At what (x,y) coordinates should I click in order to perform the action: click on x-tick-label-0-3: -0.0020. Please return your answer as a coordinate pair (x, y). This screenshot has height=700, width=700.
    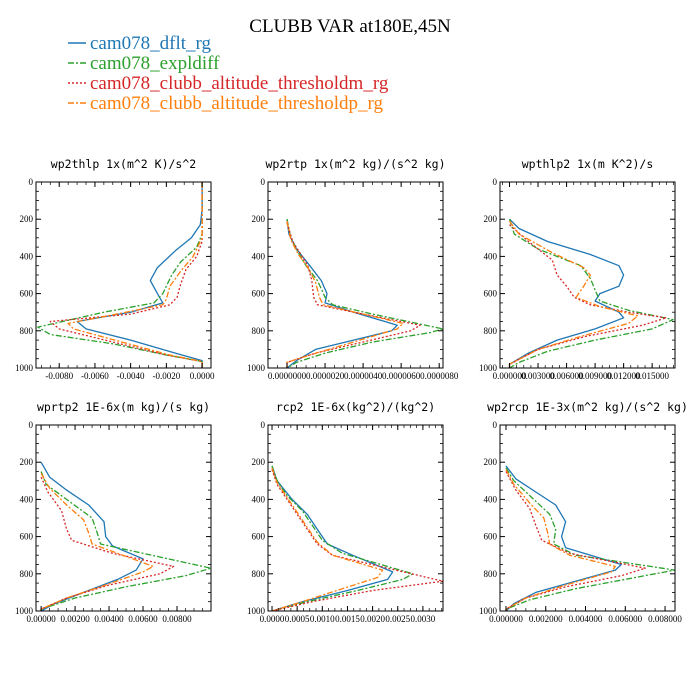
    Looking at the image, I should click on (166, 376).